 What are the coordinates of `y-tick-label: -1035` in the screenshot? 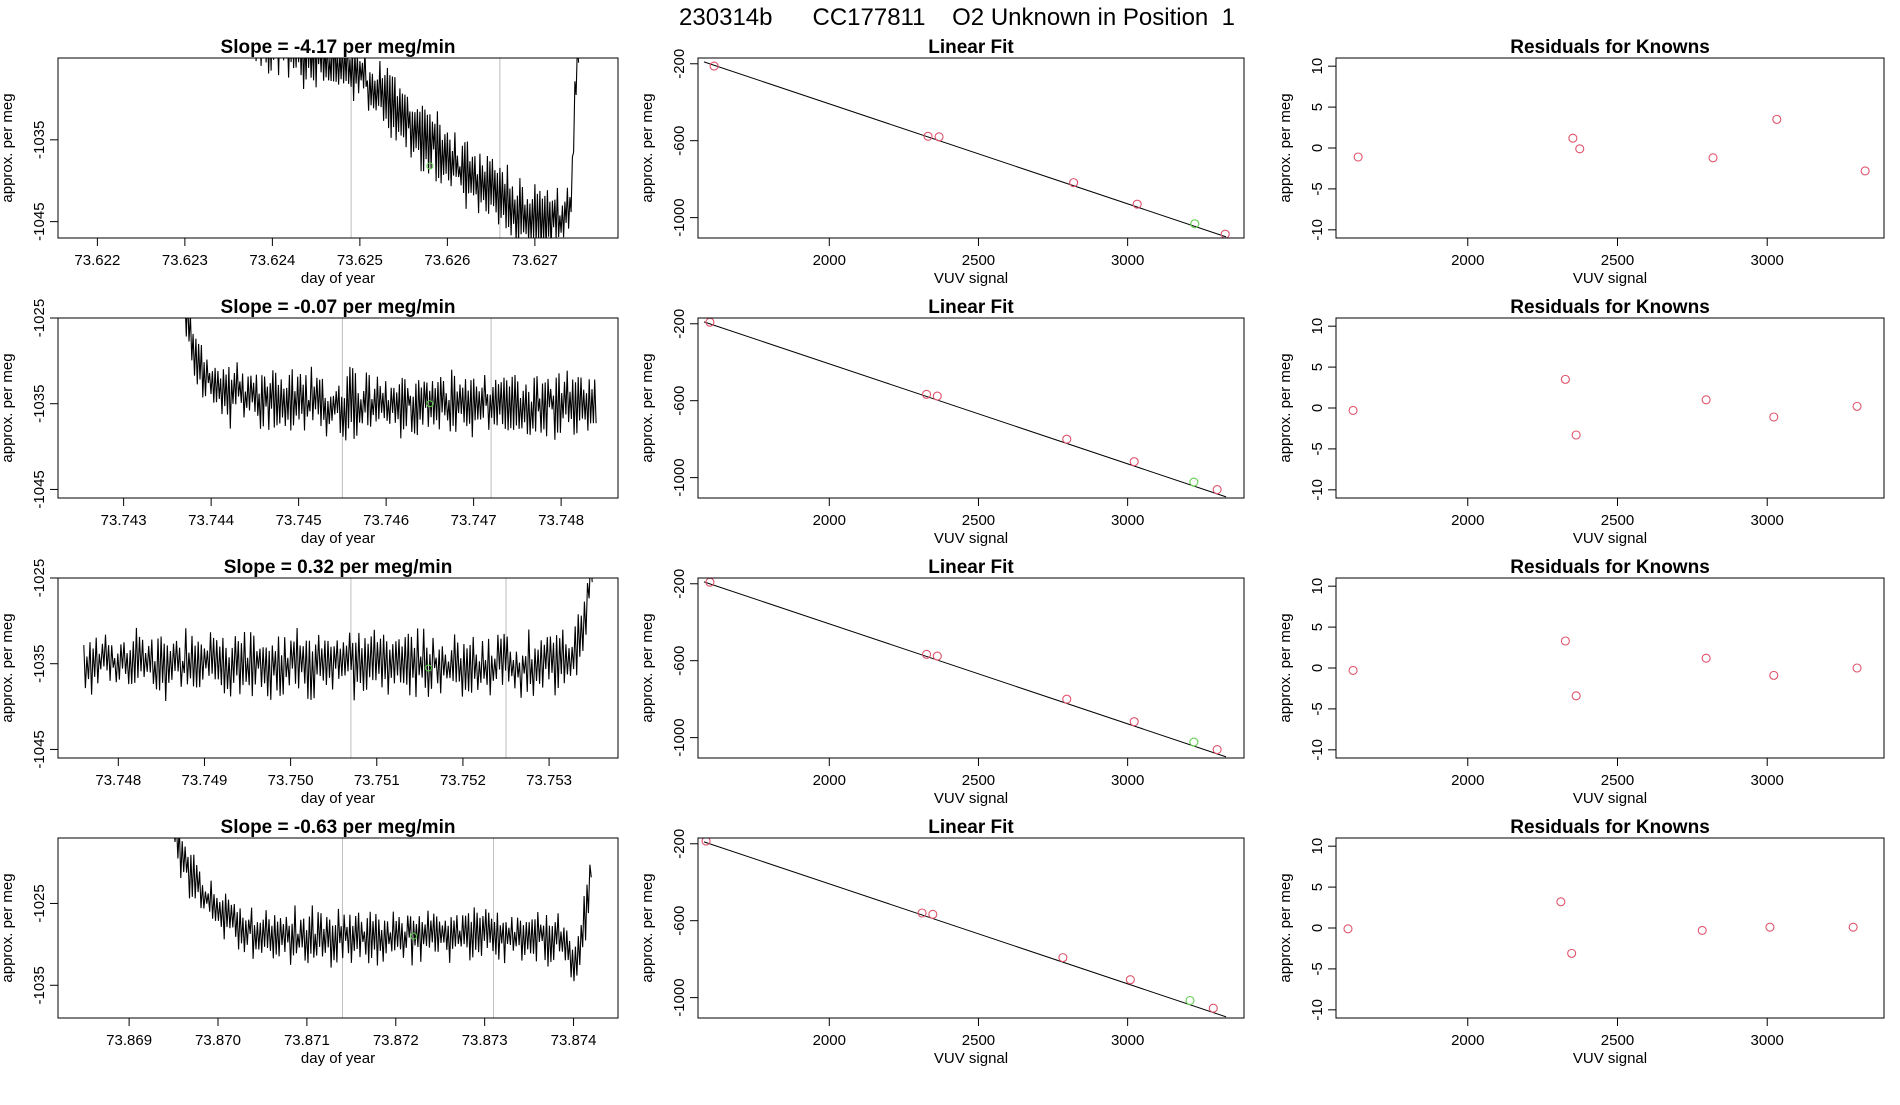 It's located at (39, 664).